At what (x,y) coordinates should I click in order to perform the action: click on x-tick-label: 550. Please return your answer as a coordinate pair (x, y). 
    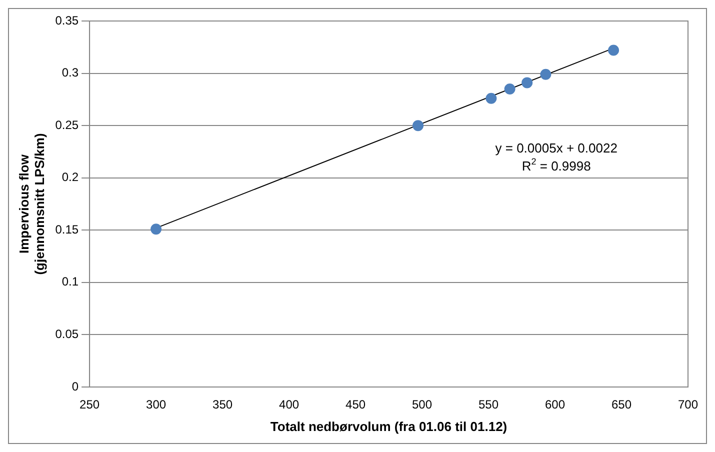
    Looking at the image, I should click on (488, 405).